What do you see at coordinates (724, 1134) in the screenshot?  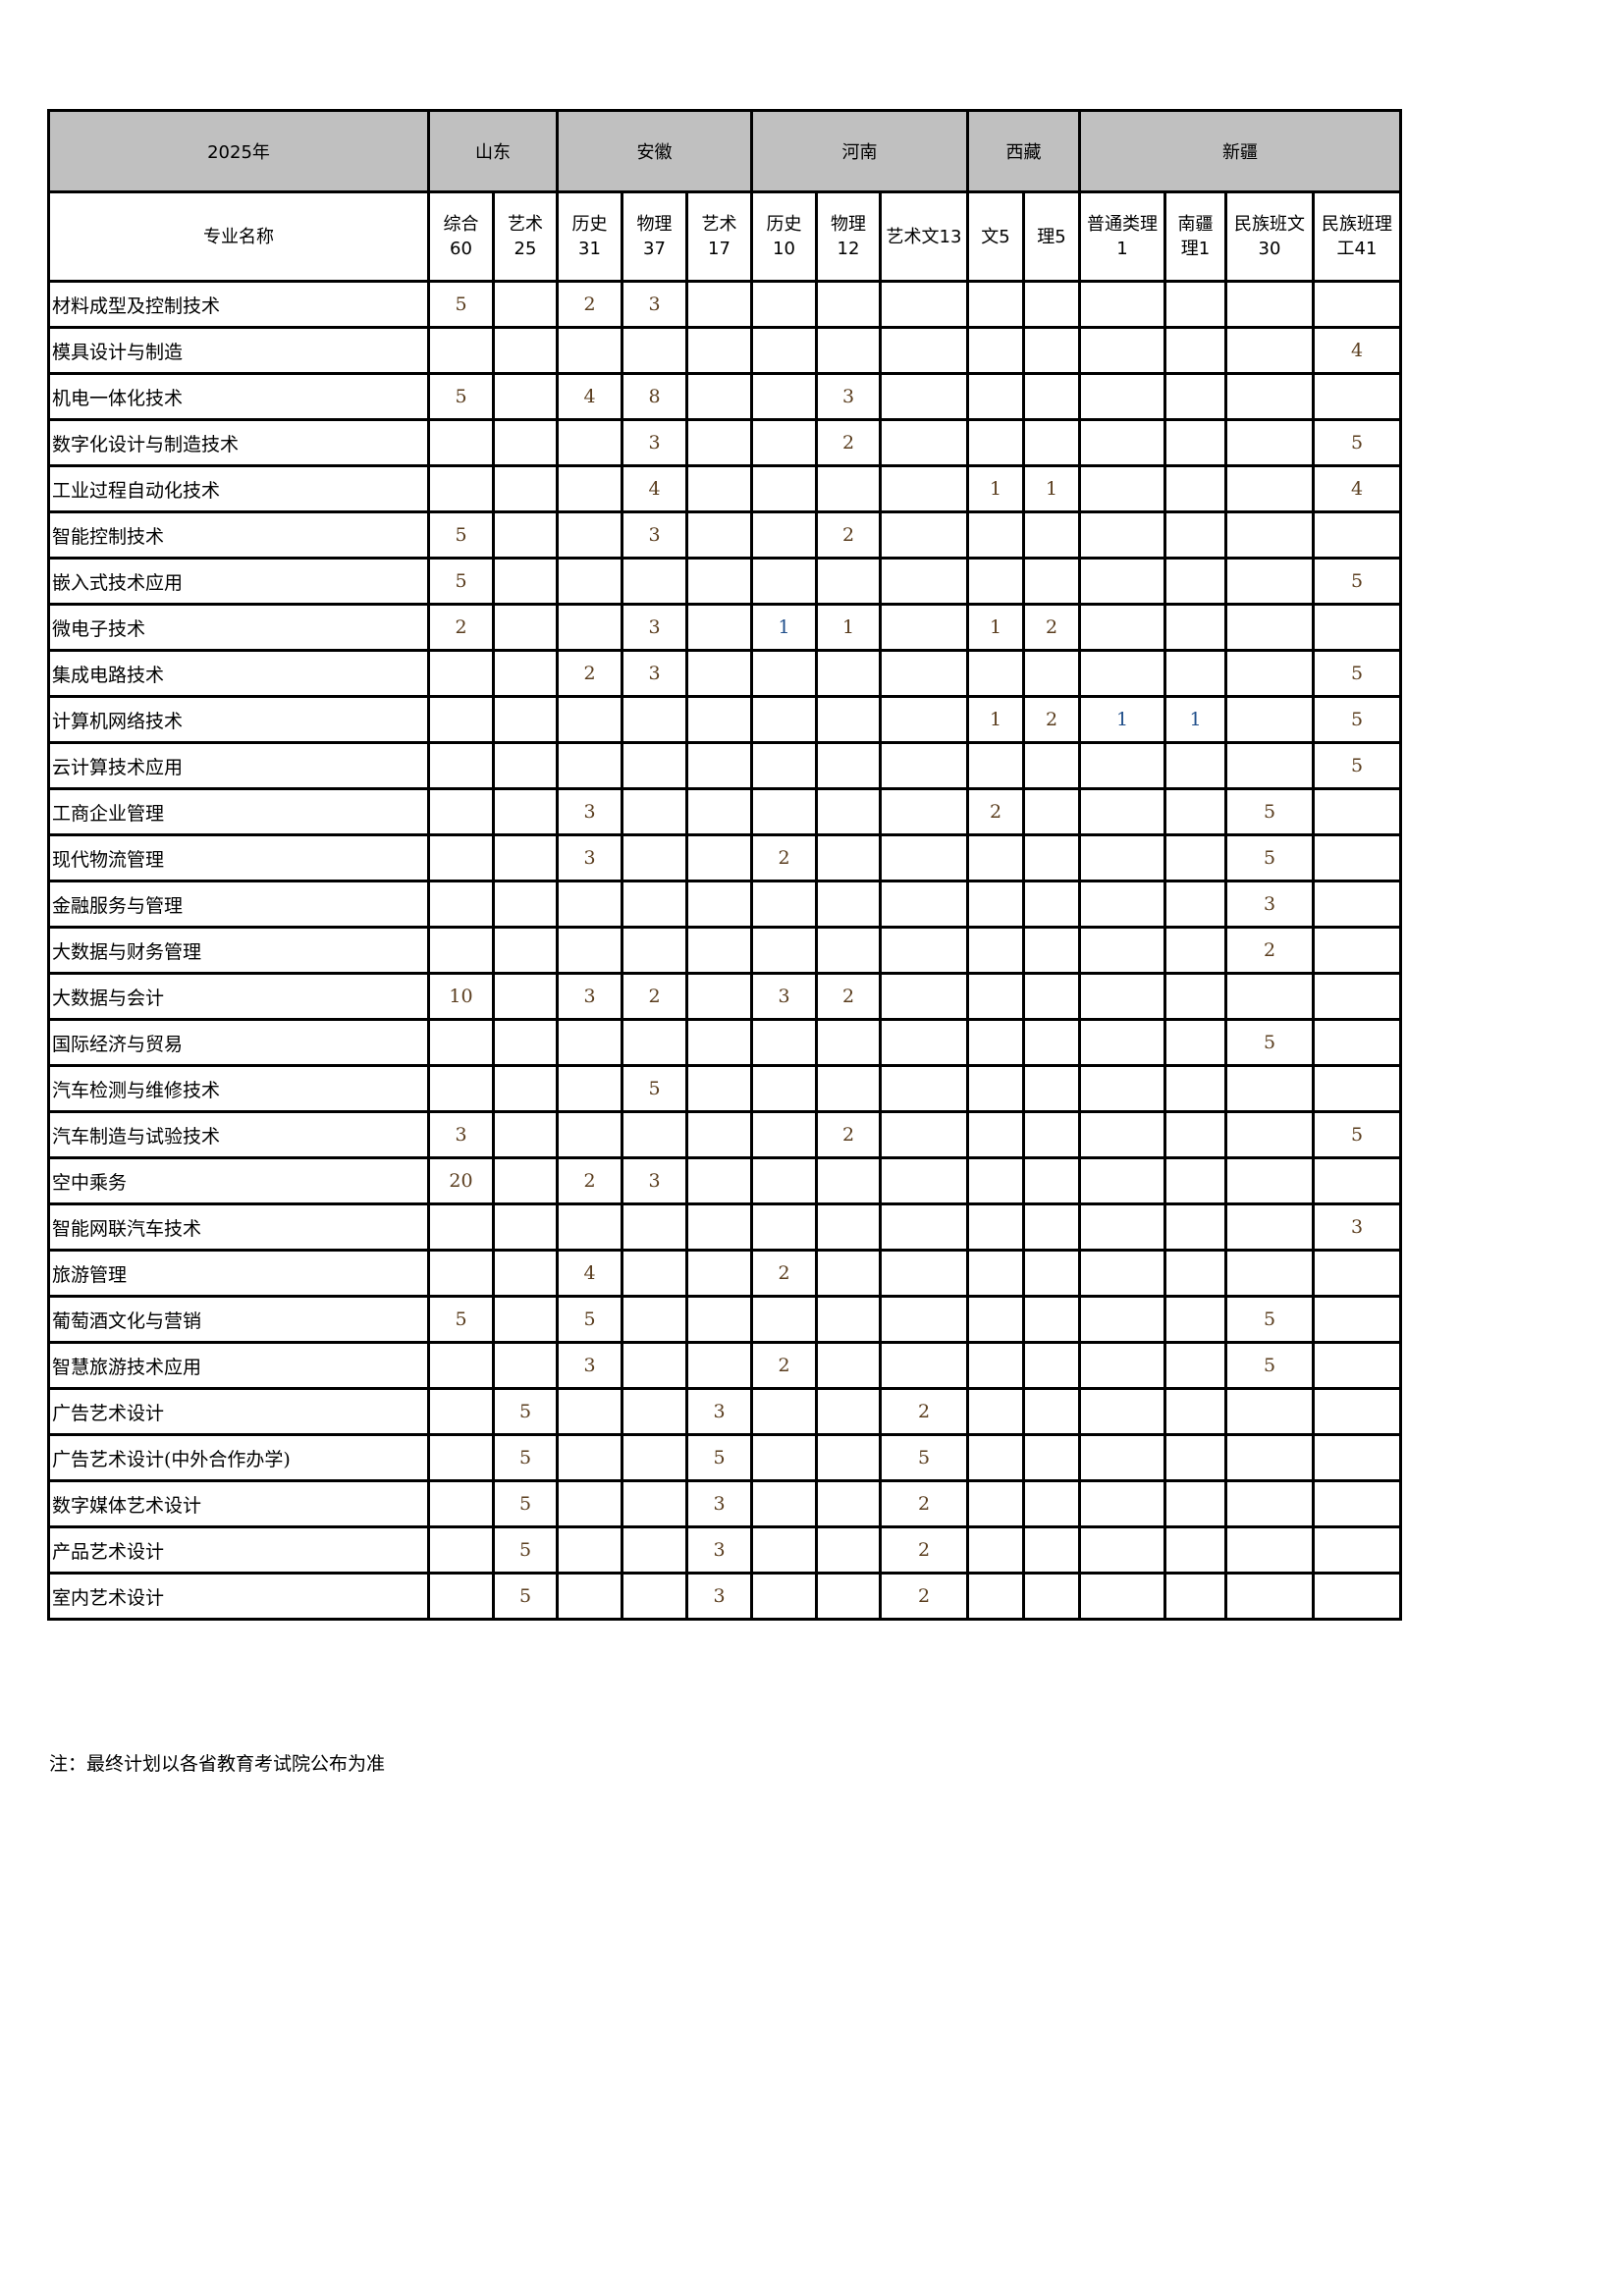 I see `table-row: 汽车制造与试验技术 3 2 5` at bounding box center [724, 1134].